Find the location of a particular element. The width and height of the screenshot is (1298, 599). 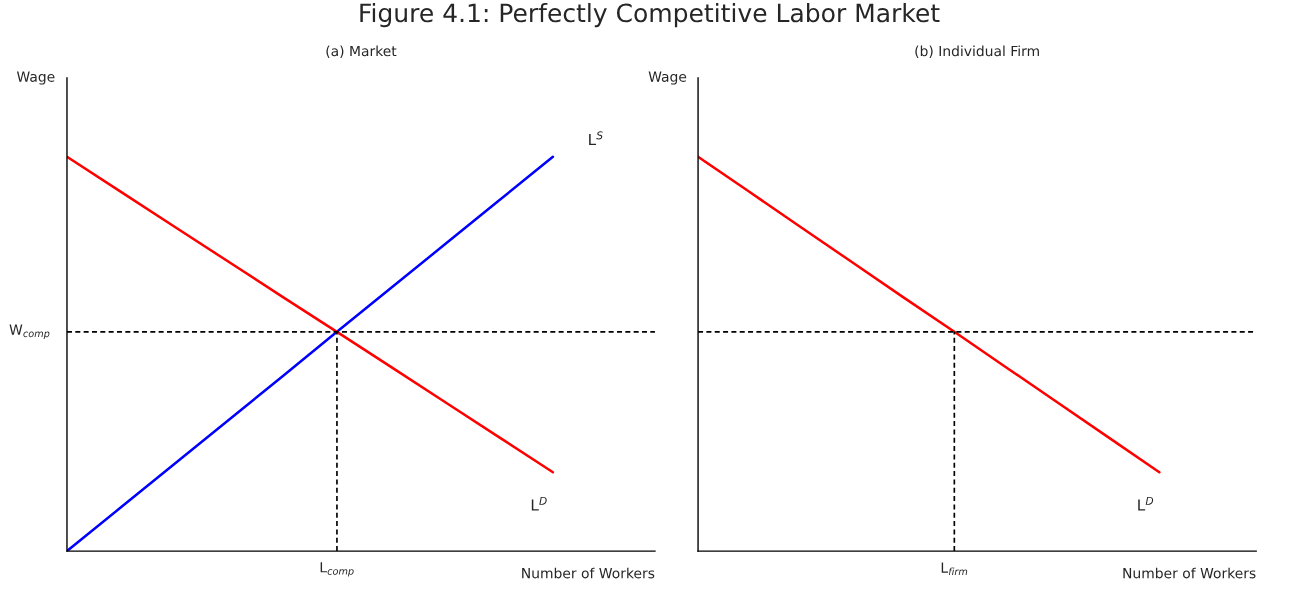

text: L$_{comp}$ is located at coordinates (337, 569).